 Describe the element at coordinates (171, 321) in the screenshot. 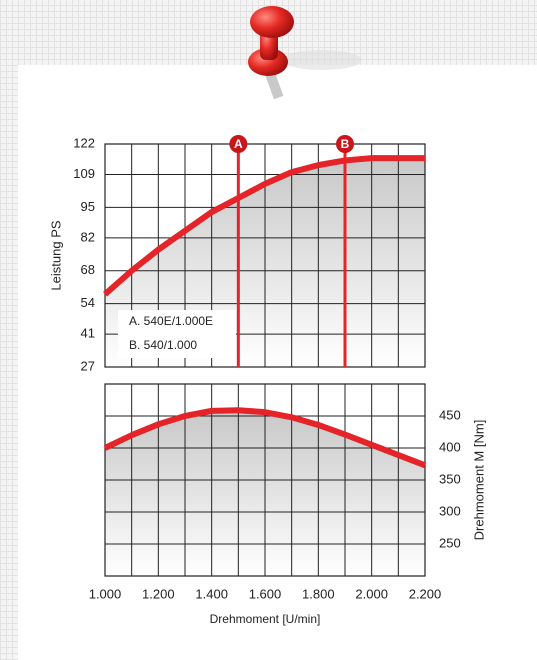

I see `marker-legend-entry: A. 540E/1.000E` at that location.